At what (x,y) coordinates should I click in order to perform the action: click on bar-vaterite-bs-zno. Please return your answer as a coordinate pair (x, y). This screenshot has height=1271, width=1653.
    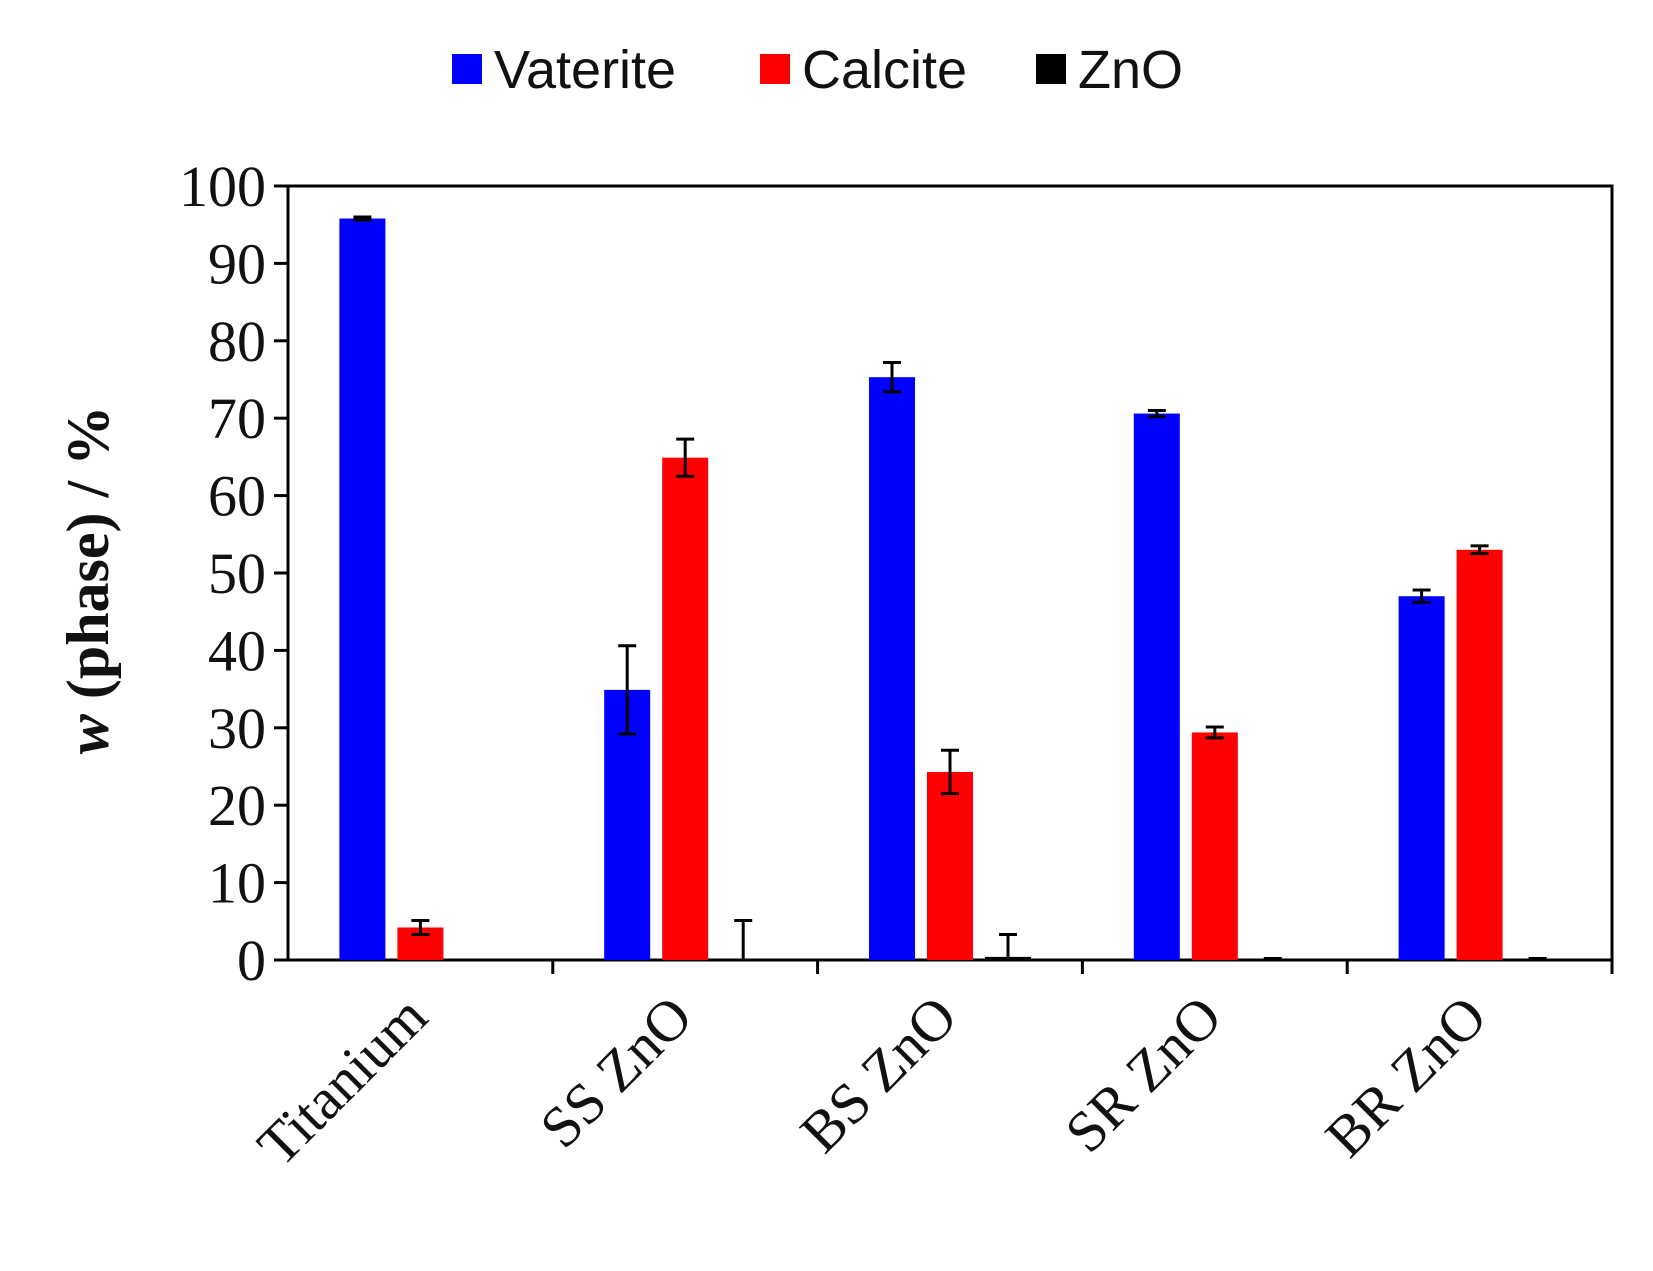
    Looking at the image, I should click on (892, 669).